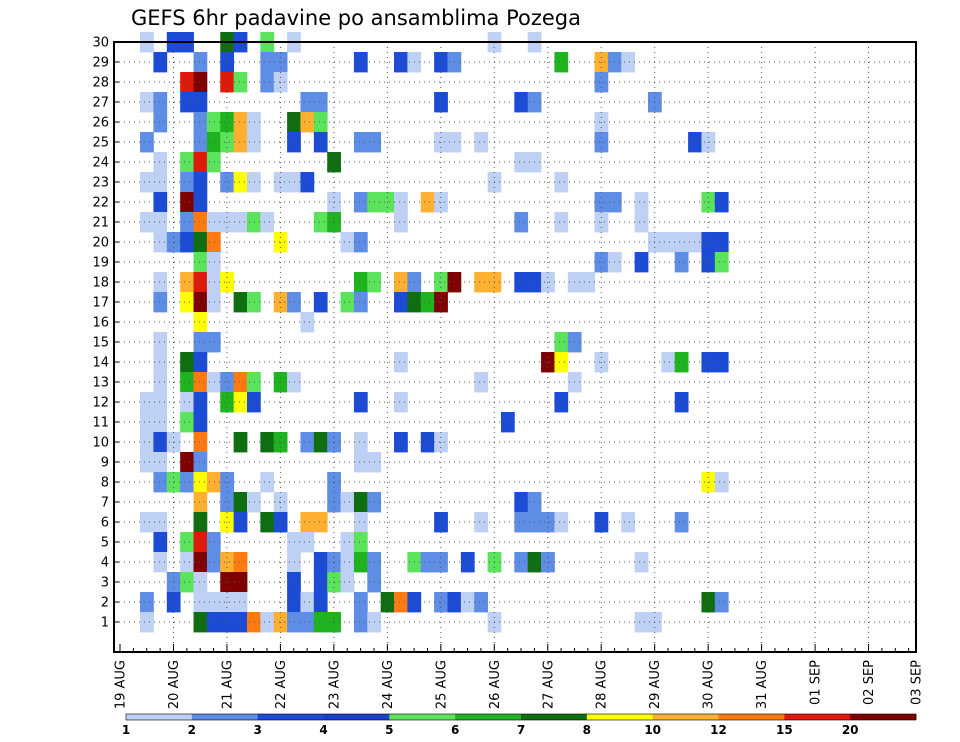  What do you see at coordinates (121, 684) in the screenshot?
I see `x-tick-label: 19 AUG` at bounding box center [121, 684].